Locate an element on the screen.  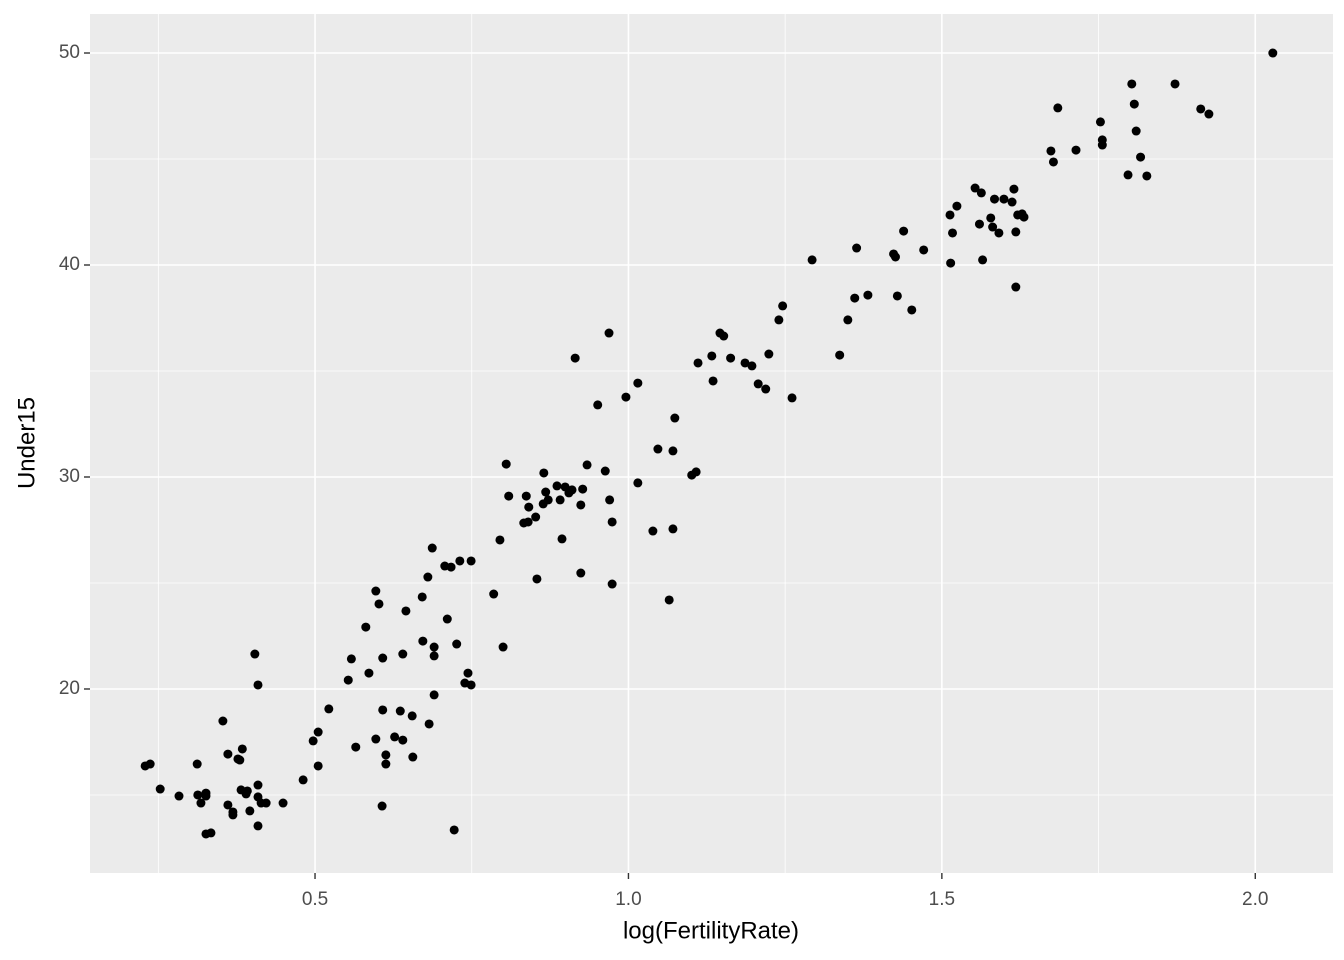
x-tick-label: 0.5 is located at coordinates (315, 899).